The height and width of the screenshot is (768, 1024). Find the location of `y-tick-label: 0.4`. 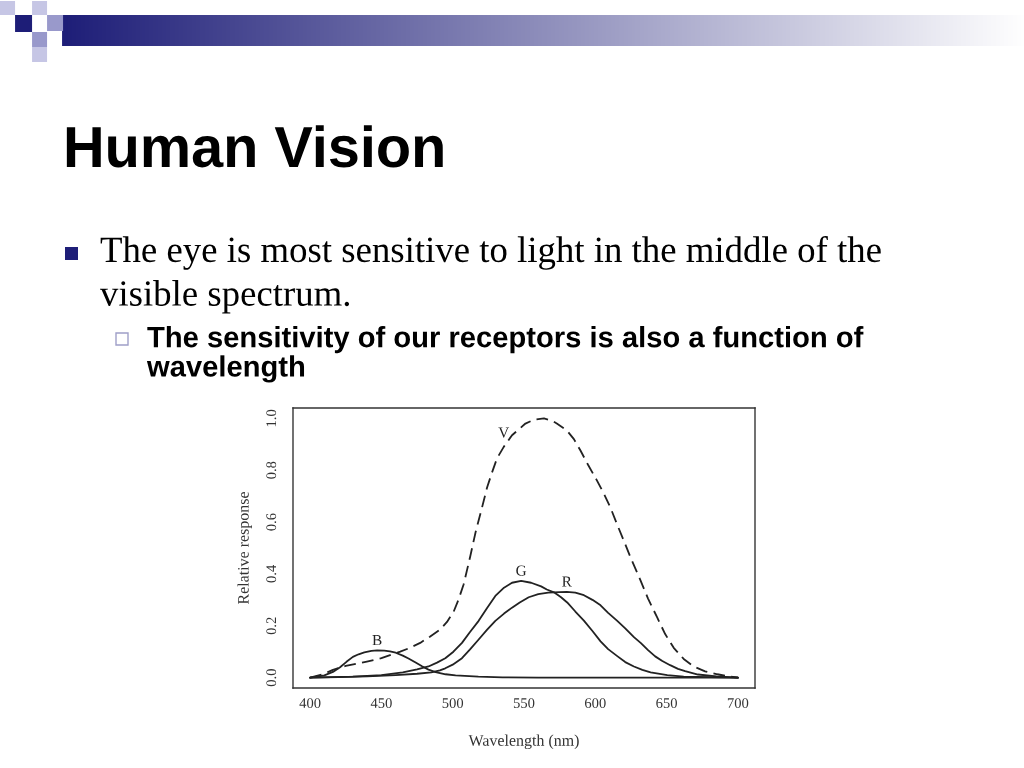

y-tick-label: 0.4 is located at coordinates (271, 574).